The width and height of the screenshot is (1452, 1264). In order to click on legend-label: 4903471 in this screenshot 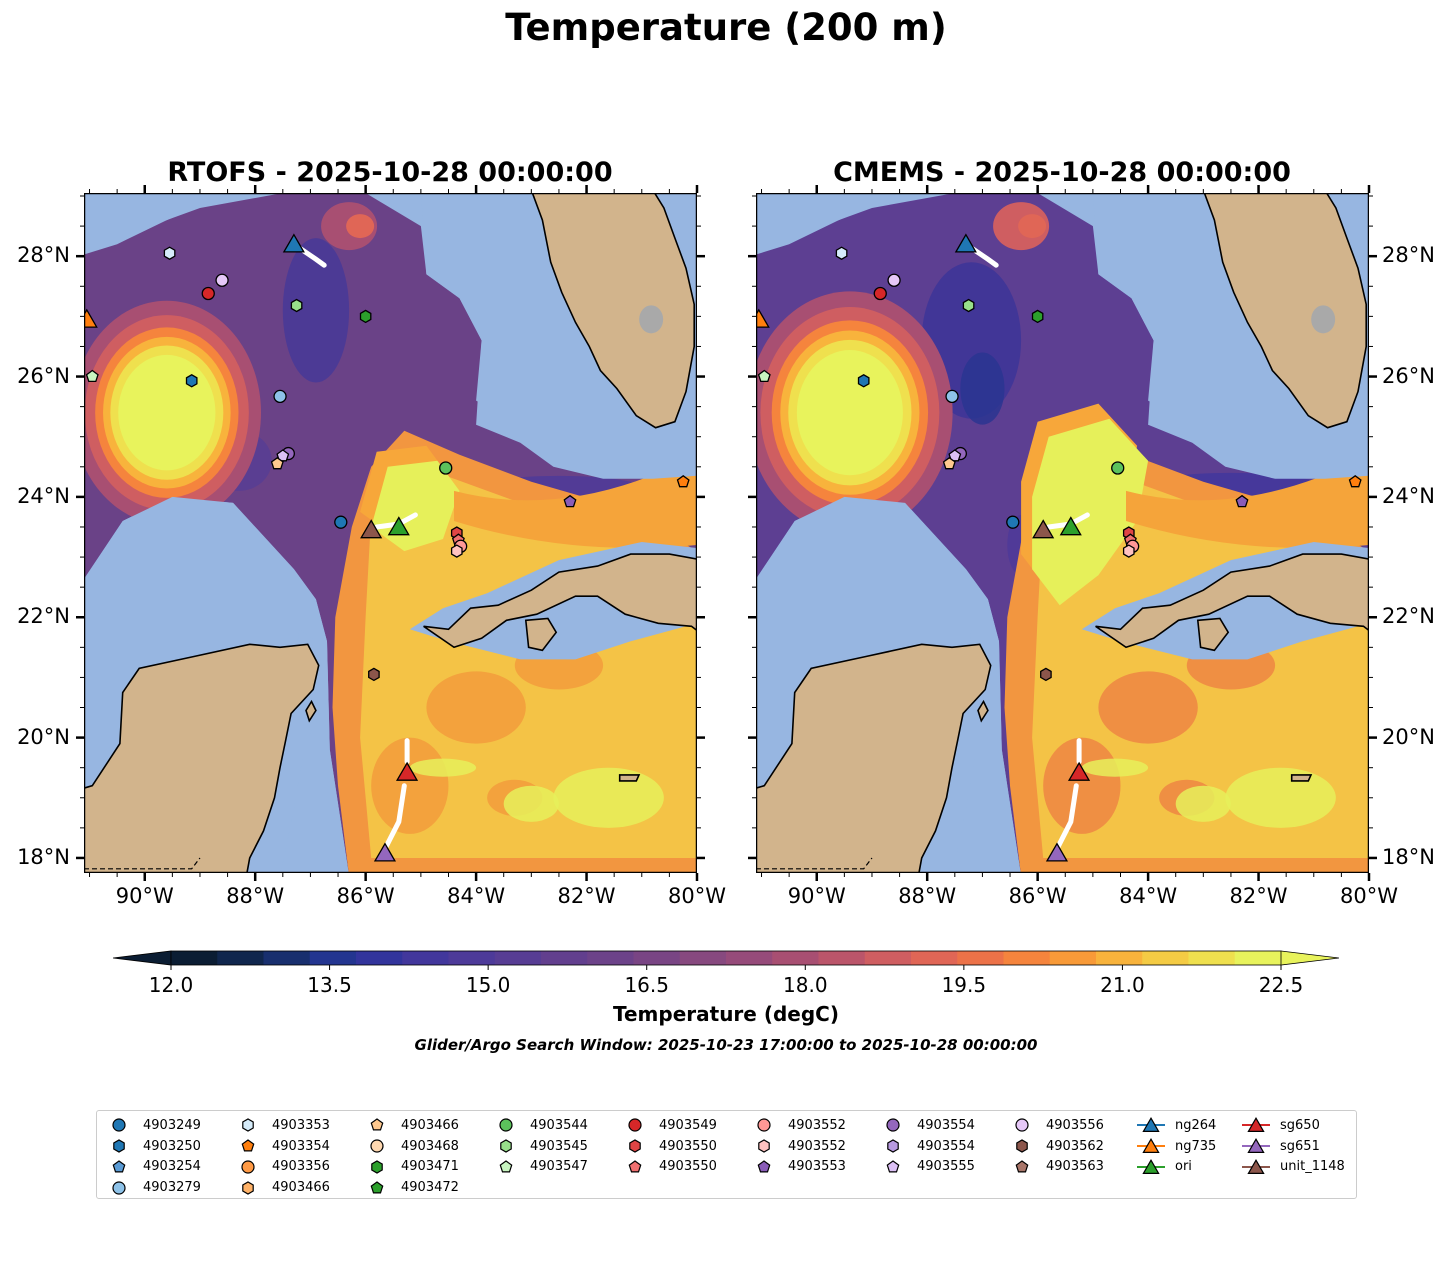, I will do `click(430, 1167)`.